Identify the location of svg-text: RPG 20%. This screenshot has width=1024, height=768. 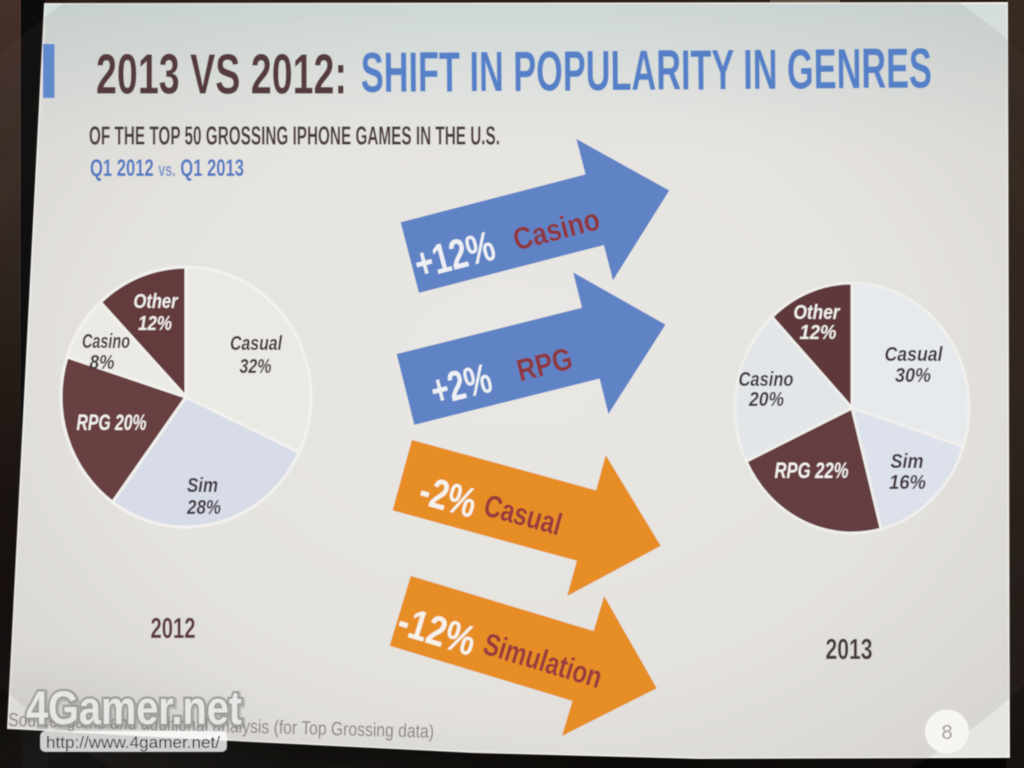
(112, 422).